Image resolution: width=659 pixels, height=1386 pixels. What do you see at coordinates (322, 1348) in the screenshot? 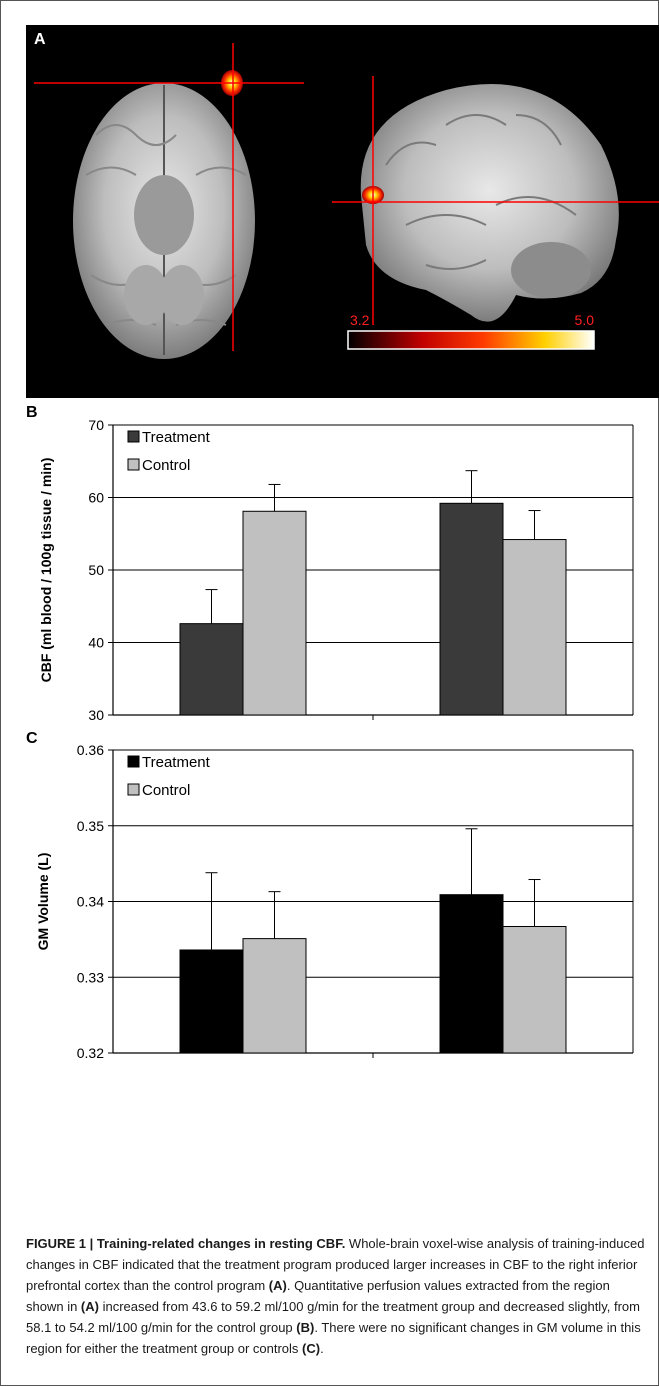
I see `caption-text-5: .` at bounding box center [322, 1348].